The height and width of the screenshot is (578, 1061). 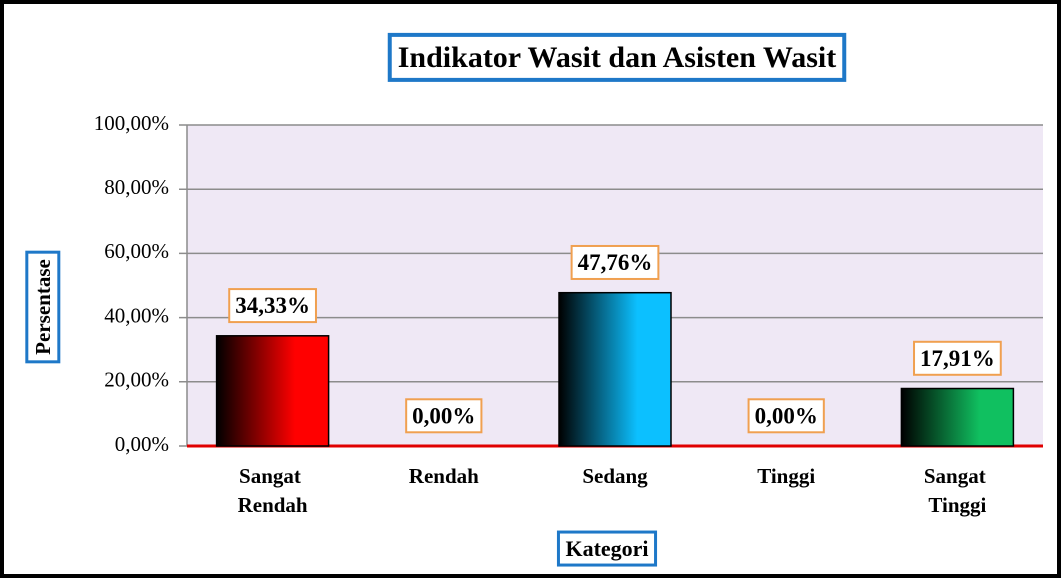 I want to click on y-tick-label: 0,00%, so click(x=142, y=444).